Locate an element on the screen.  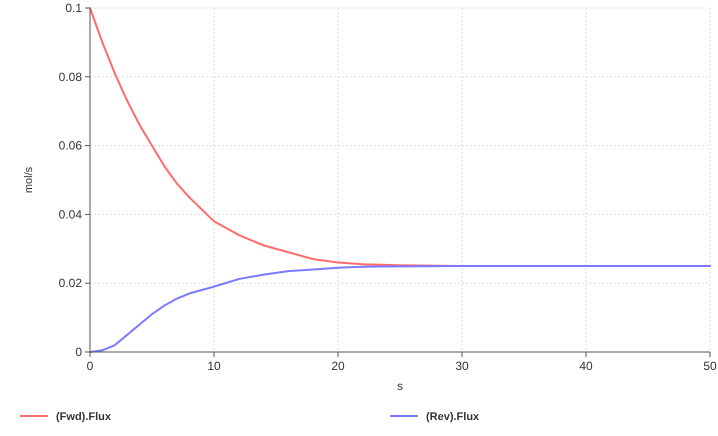
y-tick-label: 0.08 is located at coordinates (70, 77).